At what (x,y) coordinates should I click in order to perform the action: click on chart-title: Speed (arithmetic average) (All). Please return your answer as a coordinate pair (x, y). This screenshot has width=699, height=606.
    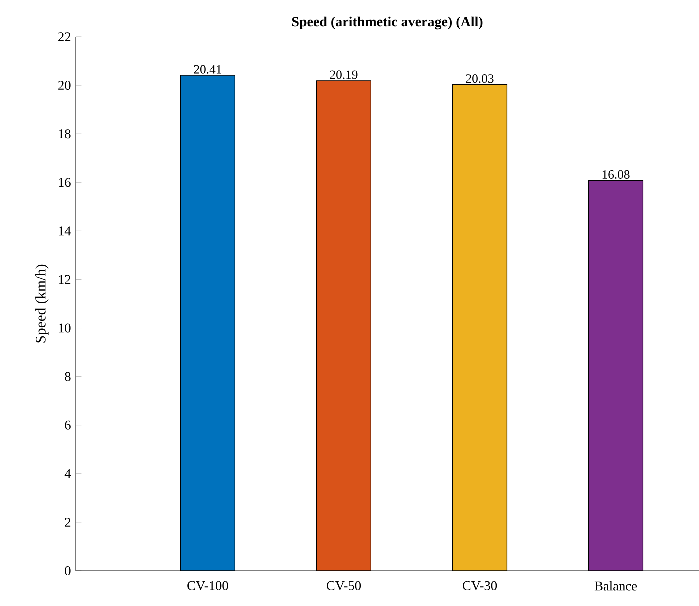
    Looking at the image, I should click on (387, 23).